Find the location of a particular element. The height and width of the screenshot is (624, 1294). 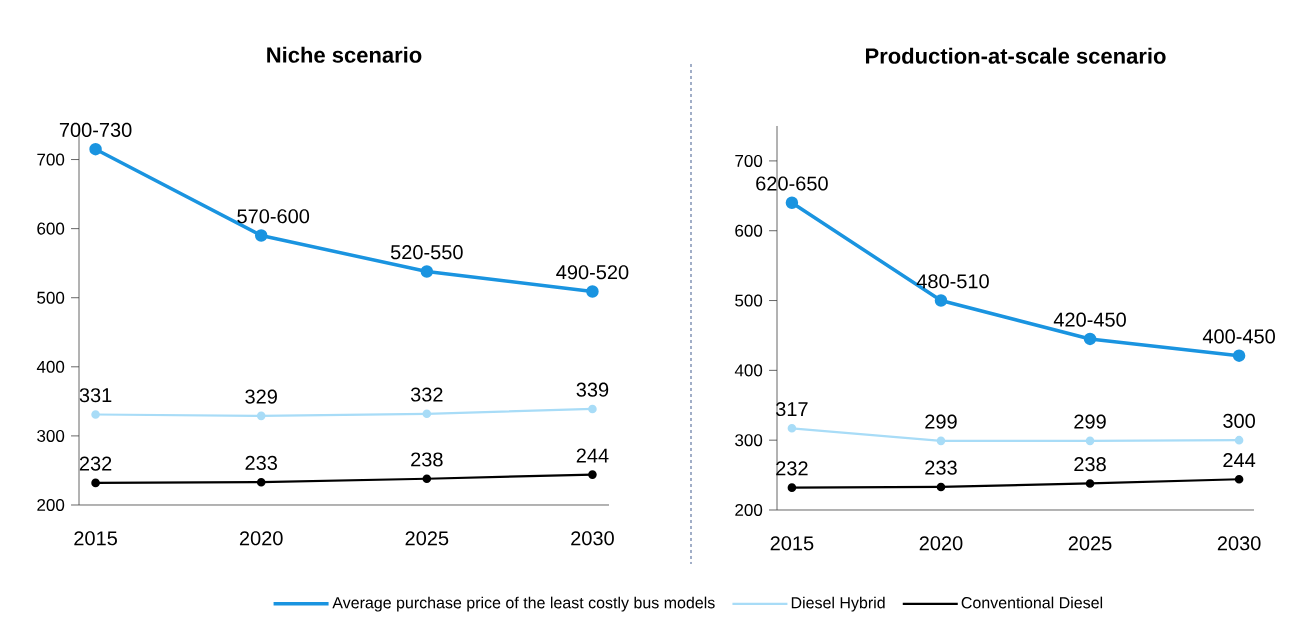

data-label: 420-450 is located at coordinates (1089, 319).